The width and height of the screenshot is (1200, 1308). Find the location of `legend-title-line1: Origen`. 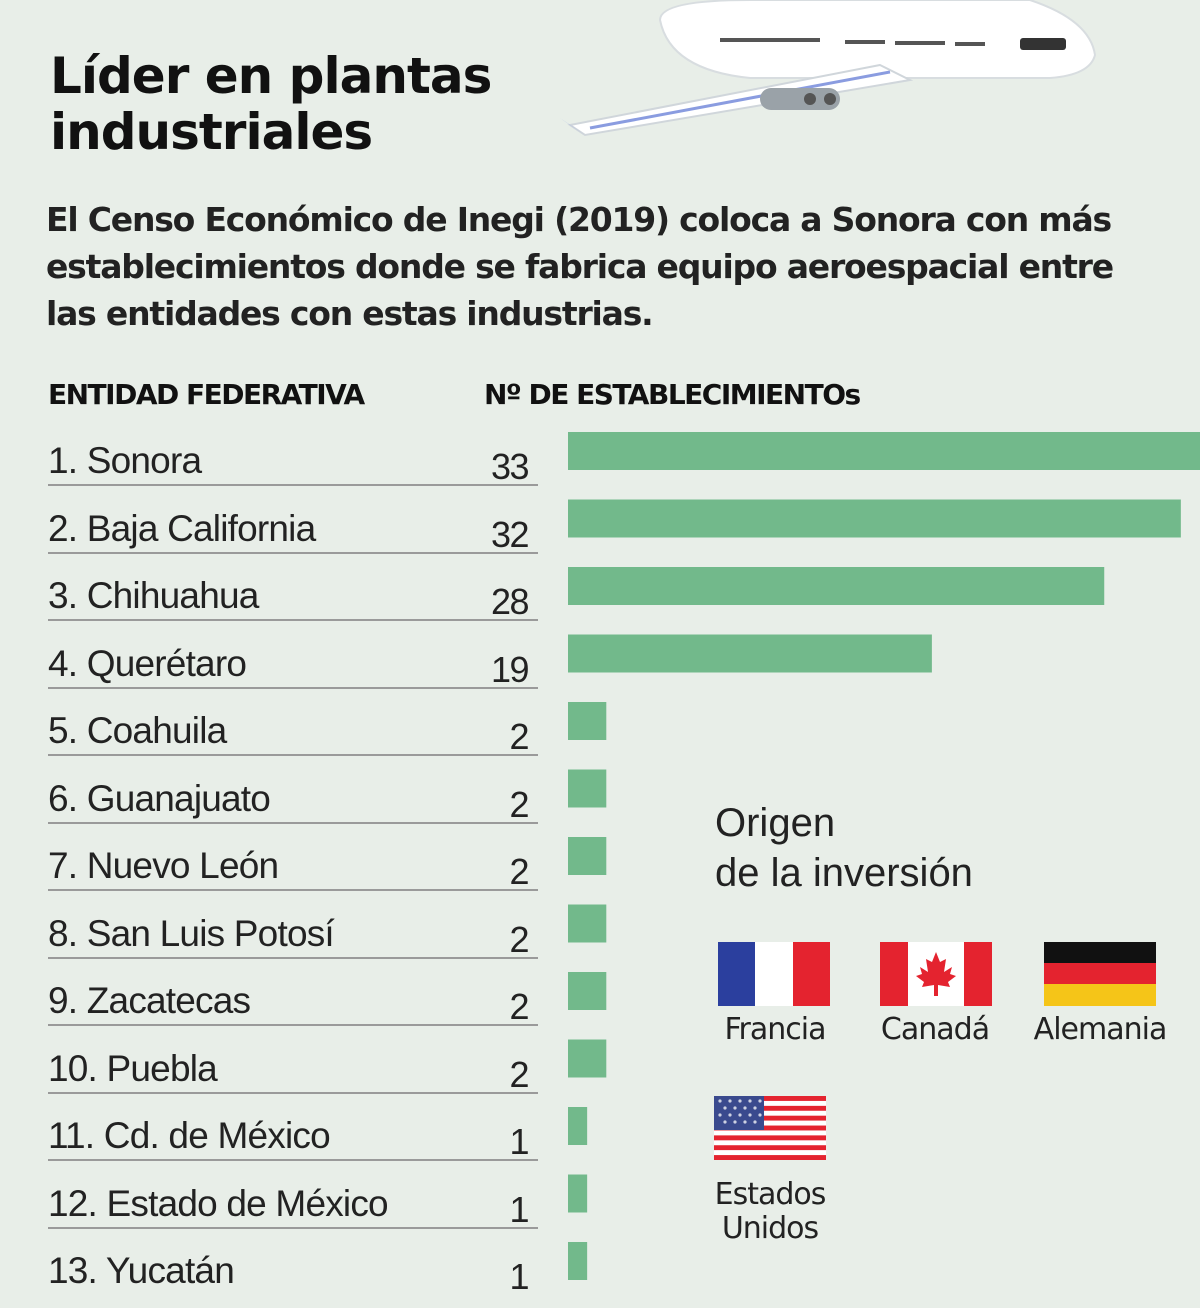

legend-title-line1: Origen is located at coordinates (775, 823).